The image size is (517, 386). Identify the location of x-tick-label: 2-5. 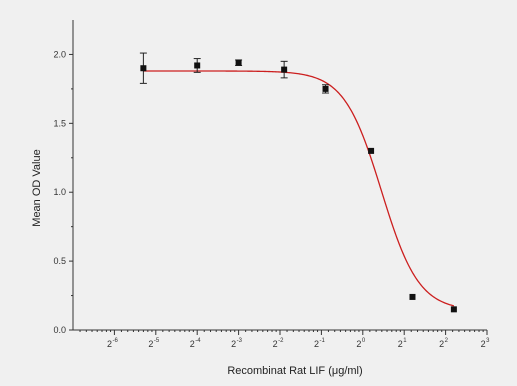
(154, 343).